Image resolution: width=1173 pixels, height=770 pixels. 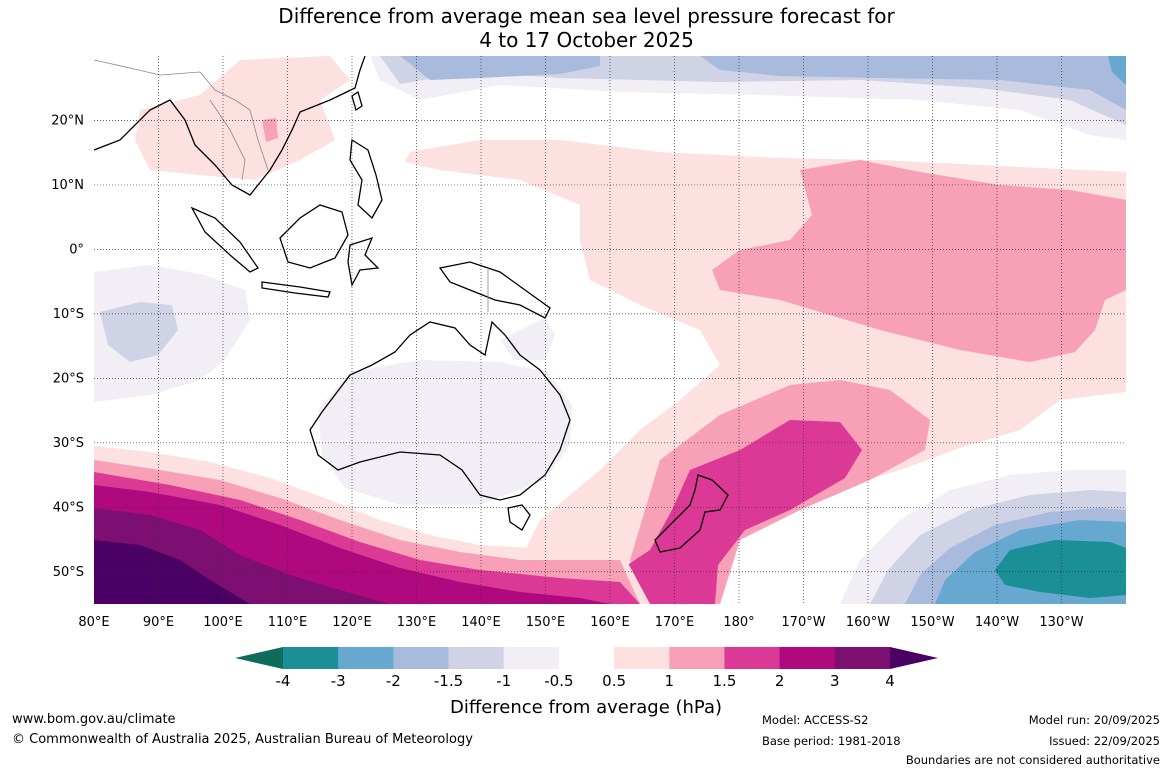 I want to click on taiwan-coastline, so click(x=357, y=101).